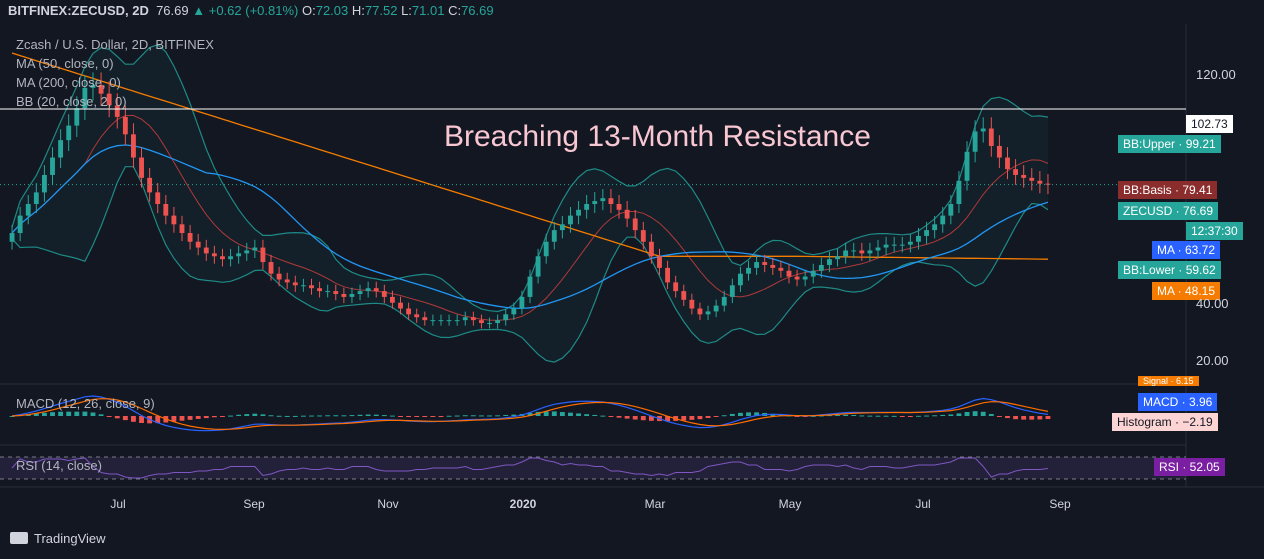 The image size is (1264, 559). What do you see at coordinates (1169, 270) in the screenshot?
I see `bb-lower-tag: BB:Lower · 59.62` at bounding box center [1169, 270].